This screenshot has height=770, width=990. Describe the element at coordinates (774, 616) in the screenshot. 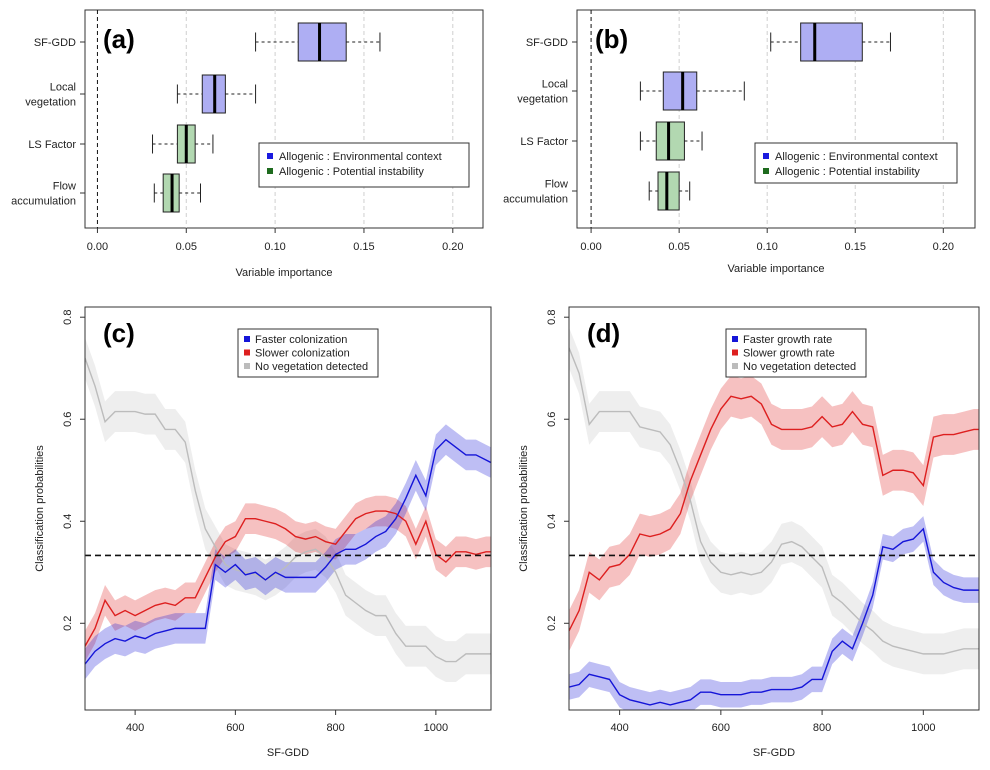

I see `series-line-faster-growth-rate` at that location.